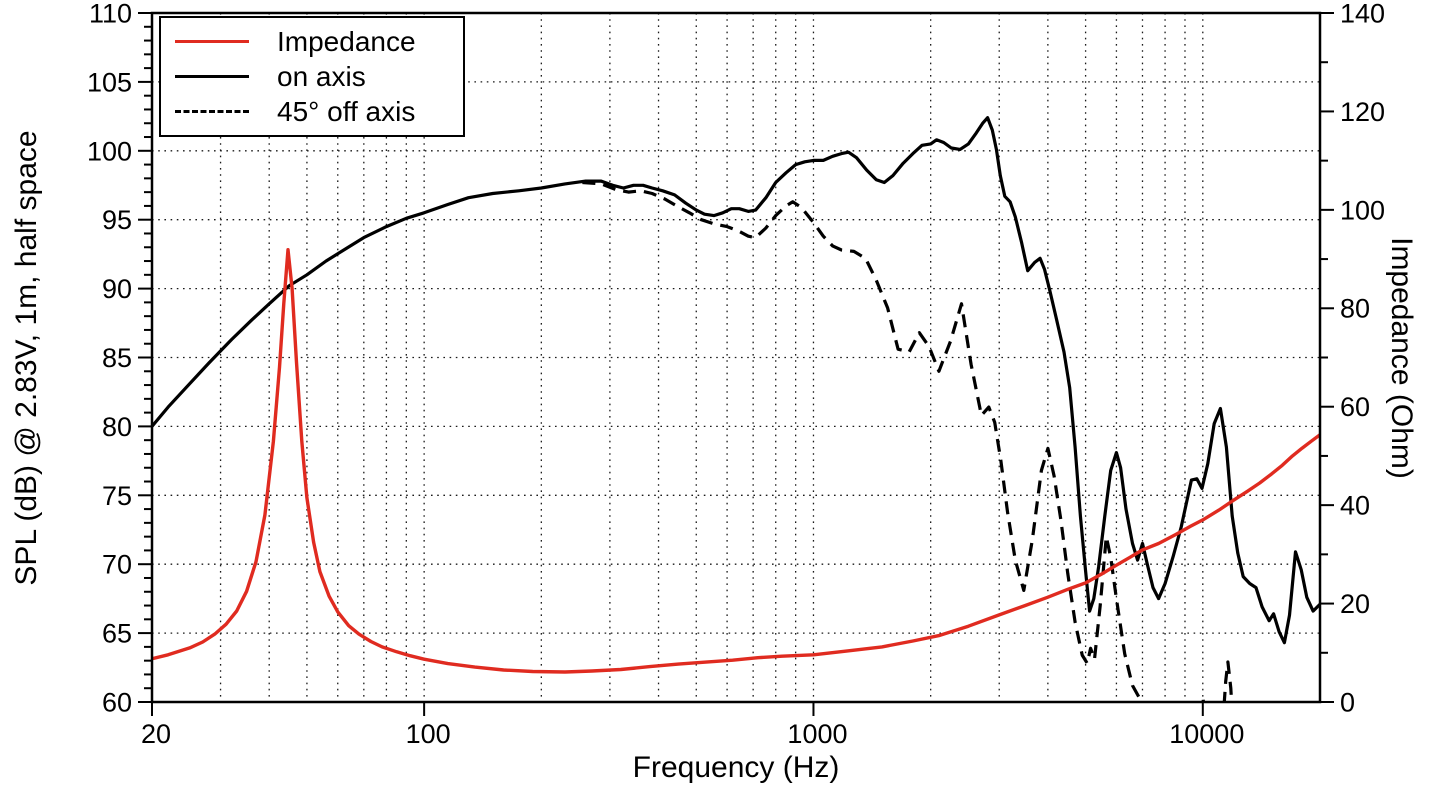 This screenshot has height=797, width=1432. What do you see at coordinates (109, 82) in the screenshot?
I see `svg-text: 105` at bounding box center [109, 82].